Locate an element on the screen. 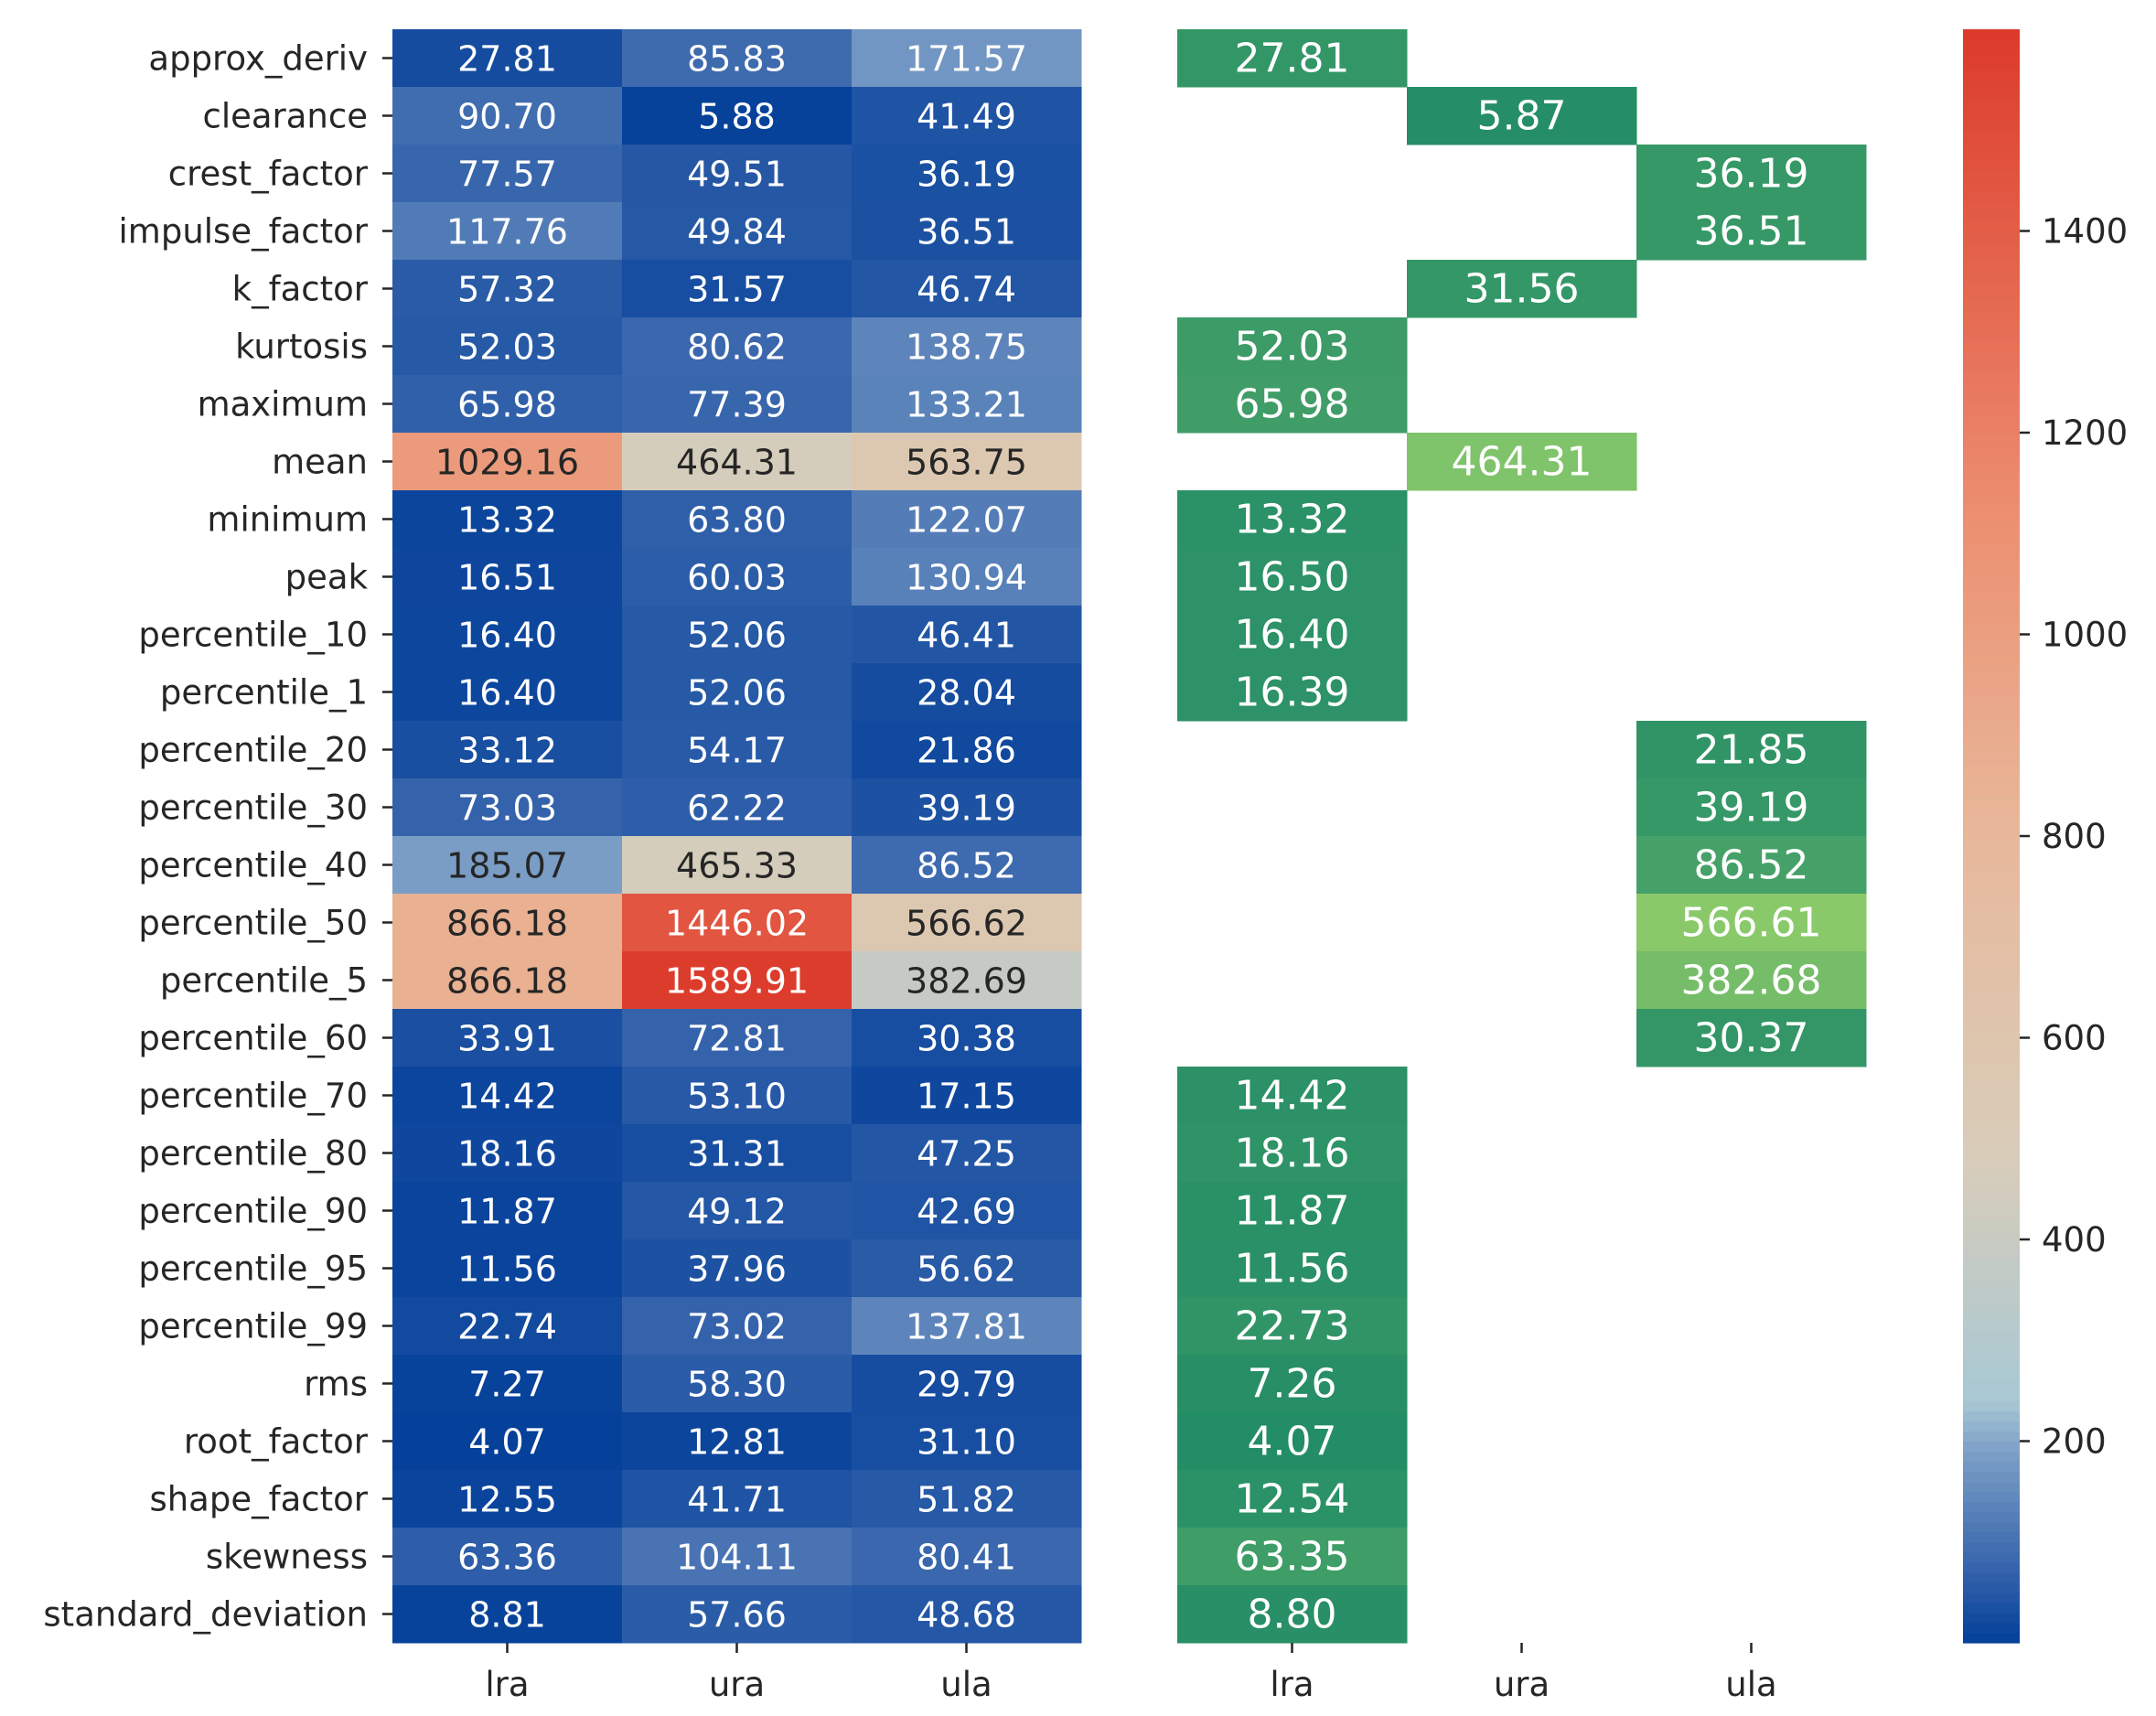 The width and height of the screenshot is (2156, 1716). x-tick-label: ura is located at coordinates (737, 1684).